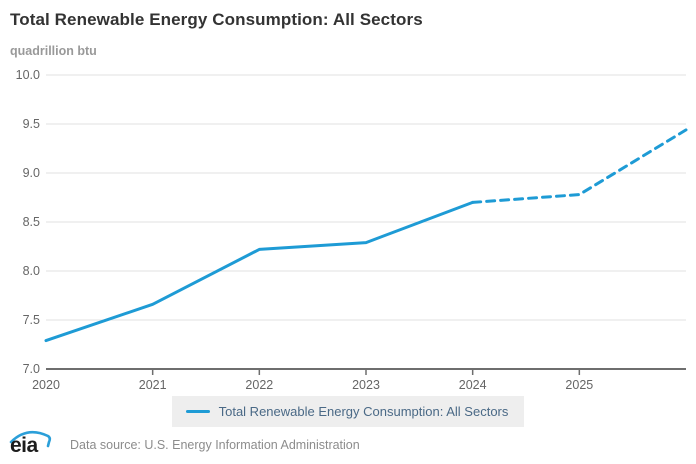  Describe the element at coordinates (366, 385) in the screenshot. I see `x-axis-label: 2023` at that location.